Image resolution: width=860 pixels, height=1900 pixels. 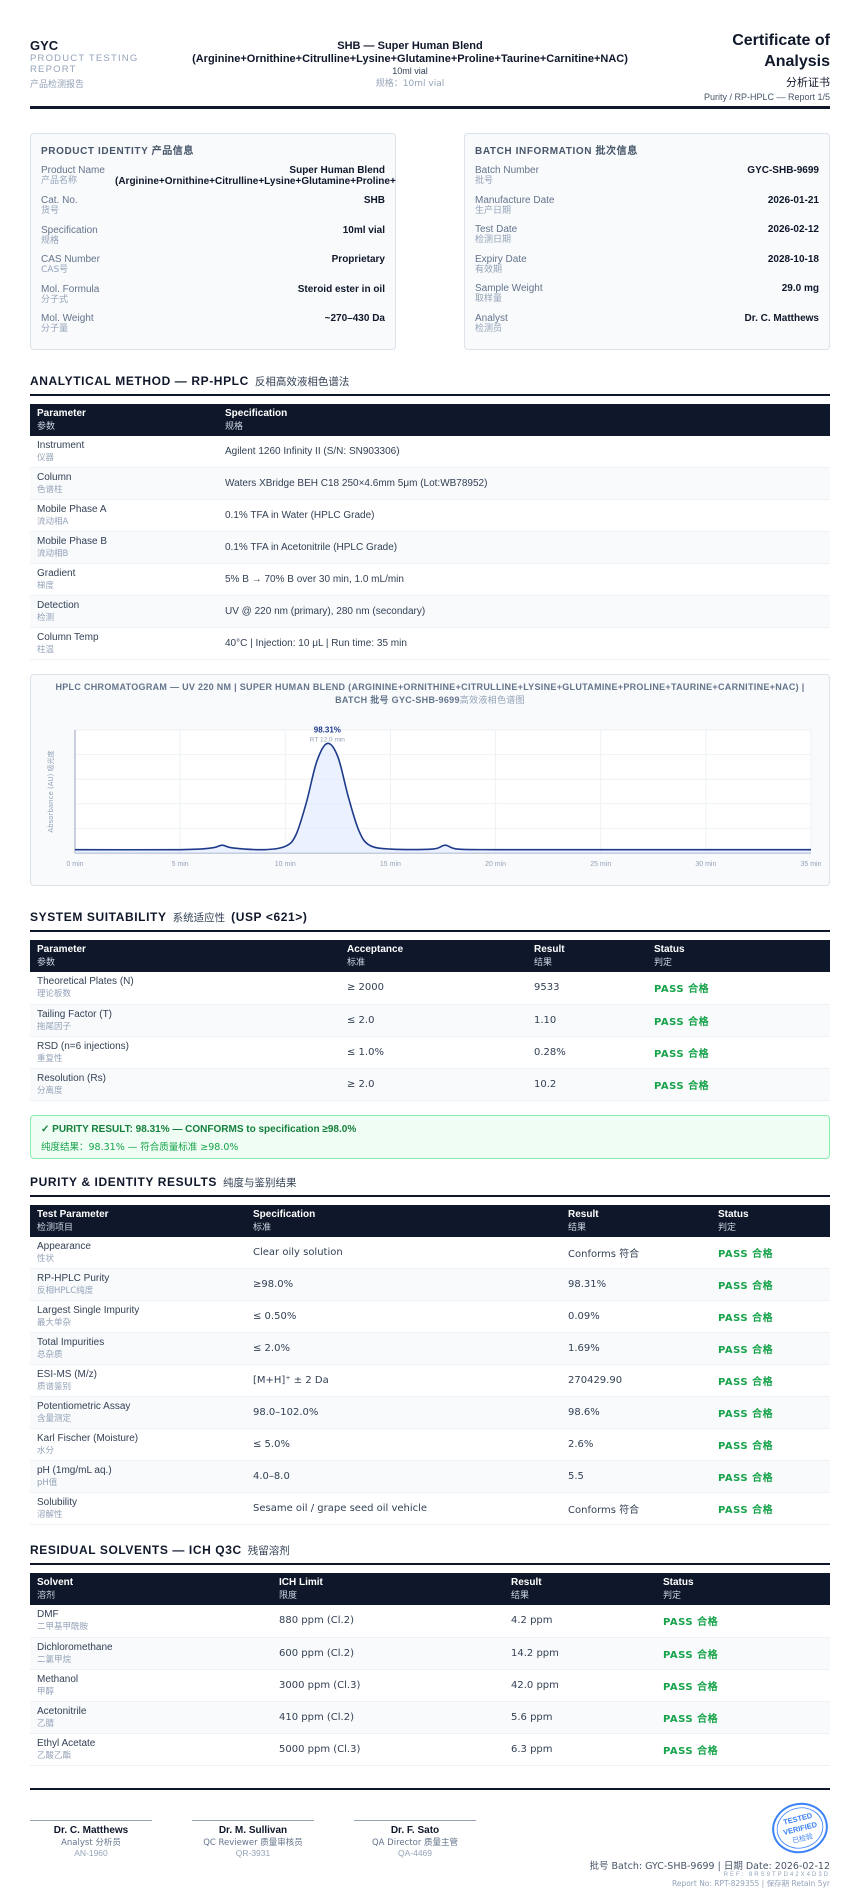 What do you see at coordinates (489, 299) in the screenshot?
I see `field-label-zh: 取样量` at bounding box center [489, 299].